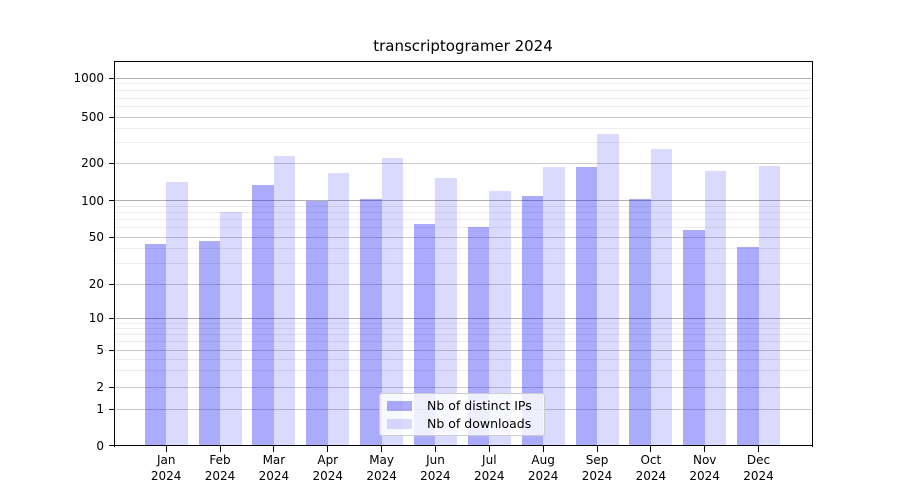  Describe the element at coordinates (96, 237) in the screenshot. I see `y-tick-label: 50` at that location.